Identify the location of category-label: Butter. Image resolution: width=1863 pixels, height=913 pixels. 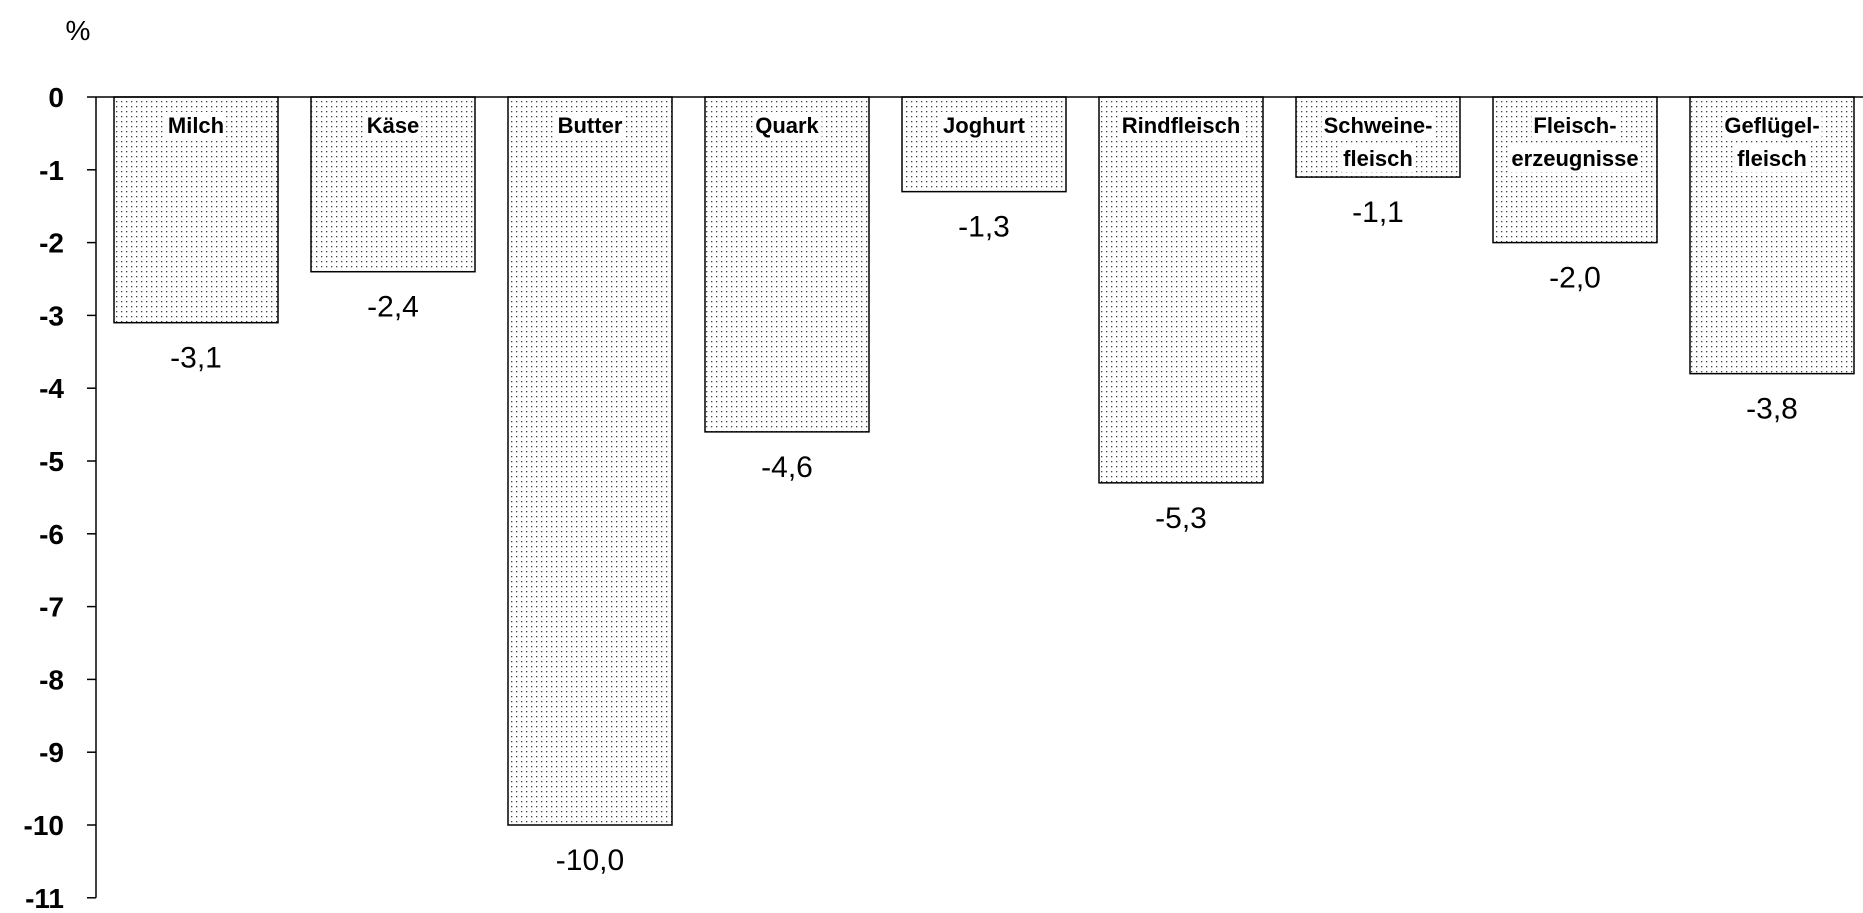
(590, 125).